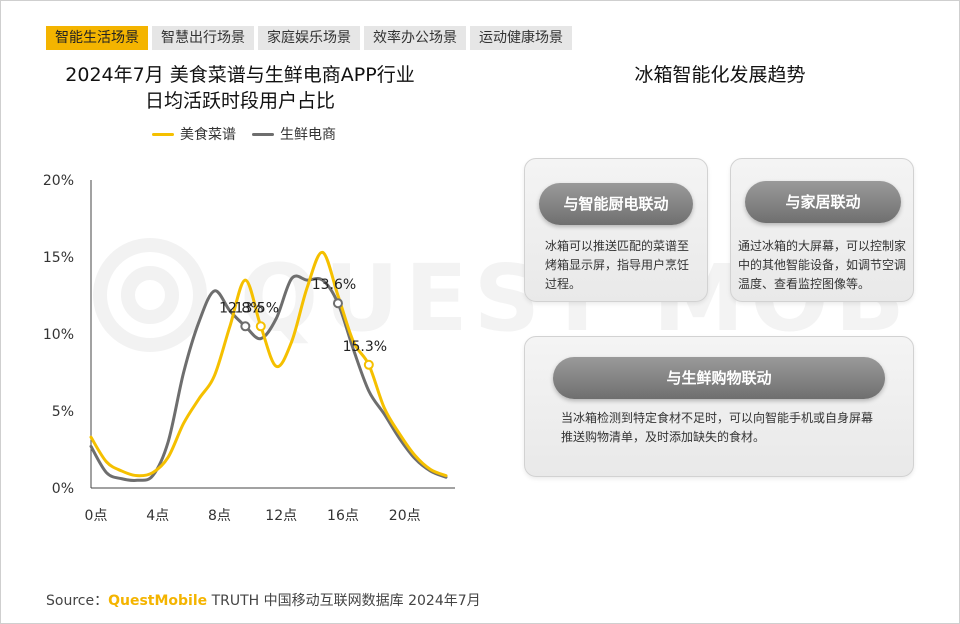 This screenshot has width=960, height=624. I want to click on x-tick-label: 8点, so click(219, 516).